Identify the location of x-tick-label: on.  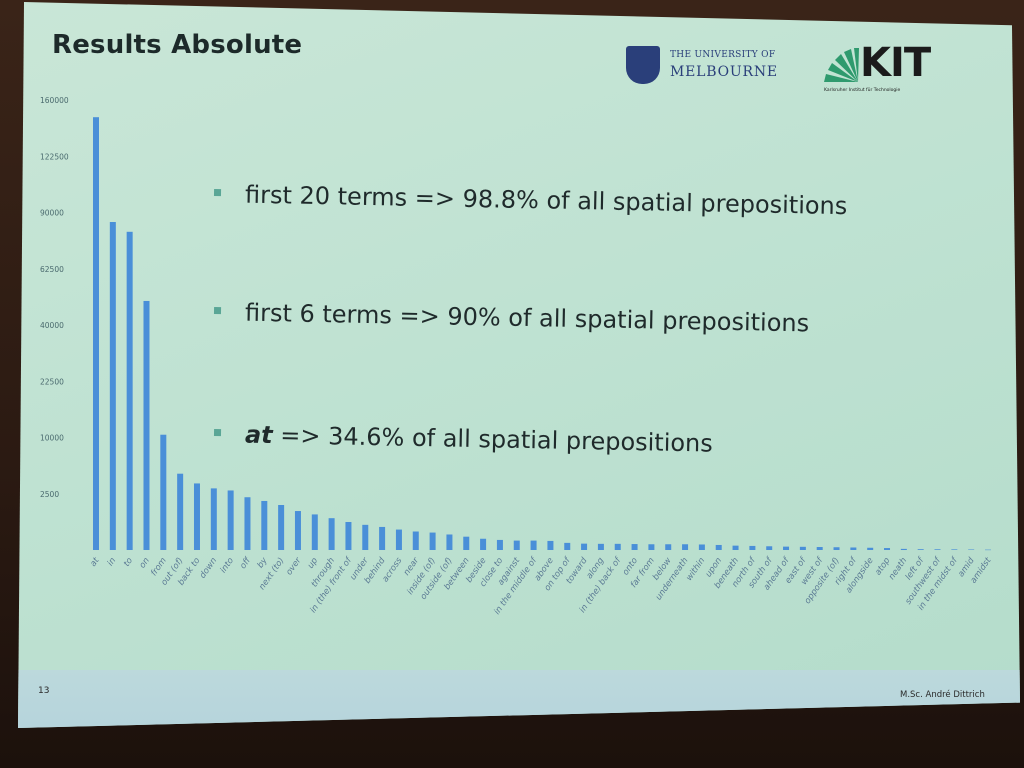
(145, 563).